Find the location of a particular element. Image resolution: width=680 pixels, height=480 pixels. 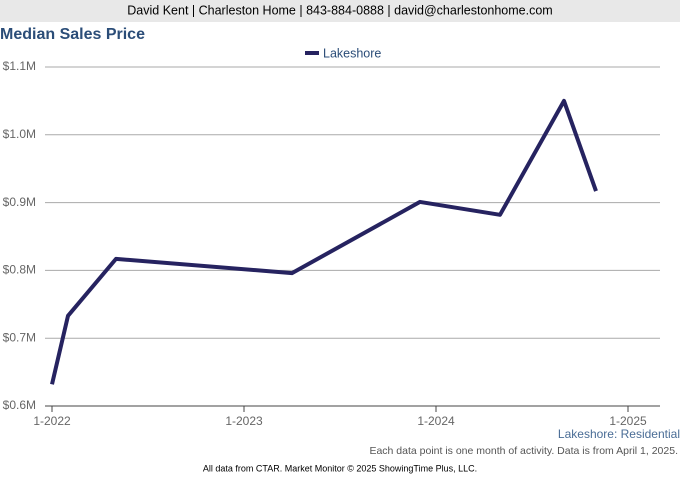

header-bar is located at coordinates (340, 11).